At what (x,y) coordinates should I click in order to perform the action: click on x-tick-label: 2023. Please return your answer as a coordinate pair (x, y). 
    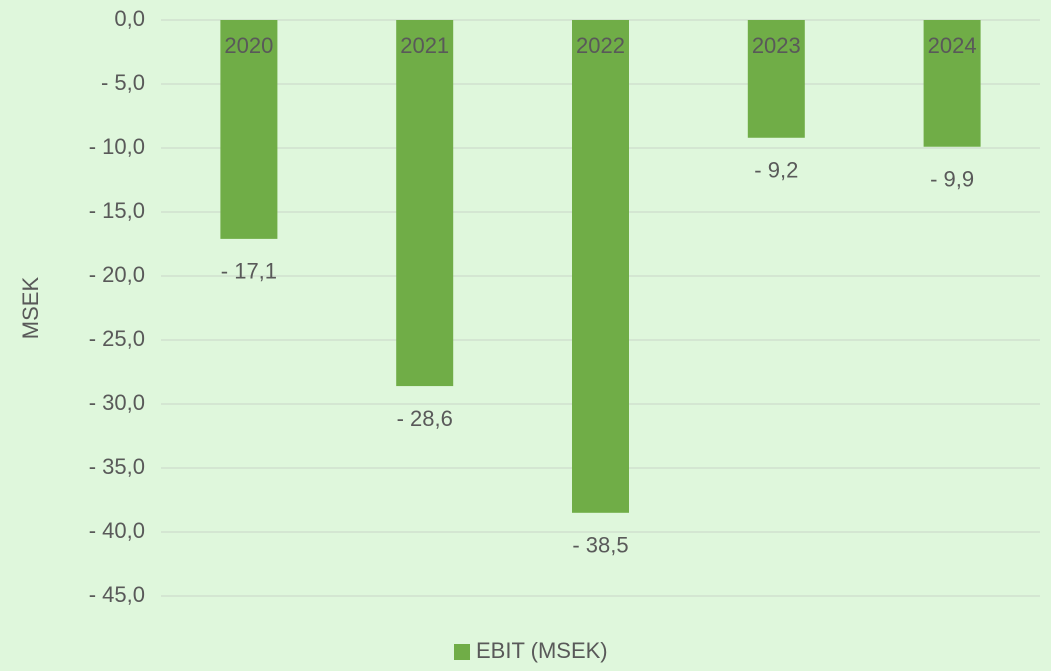
    Looking at the image, I should click on (776, 45).